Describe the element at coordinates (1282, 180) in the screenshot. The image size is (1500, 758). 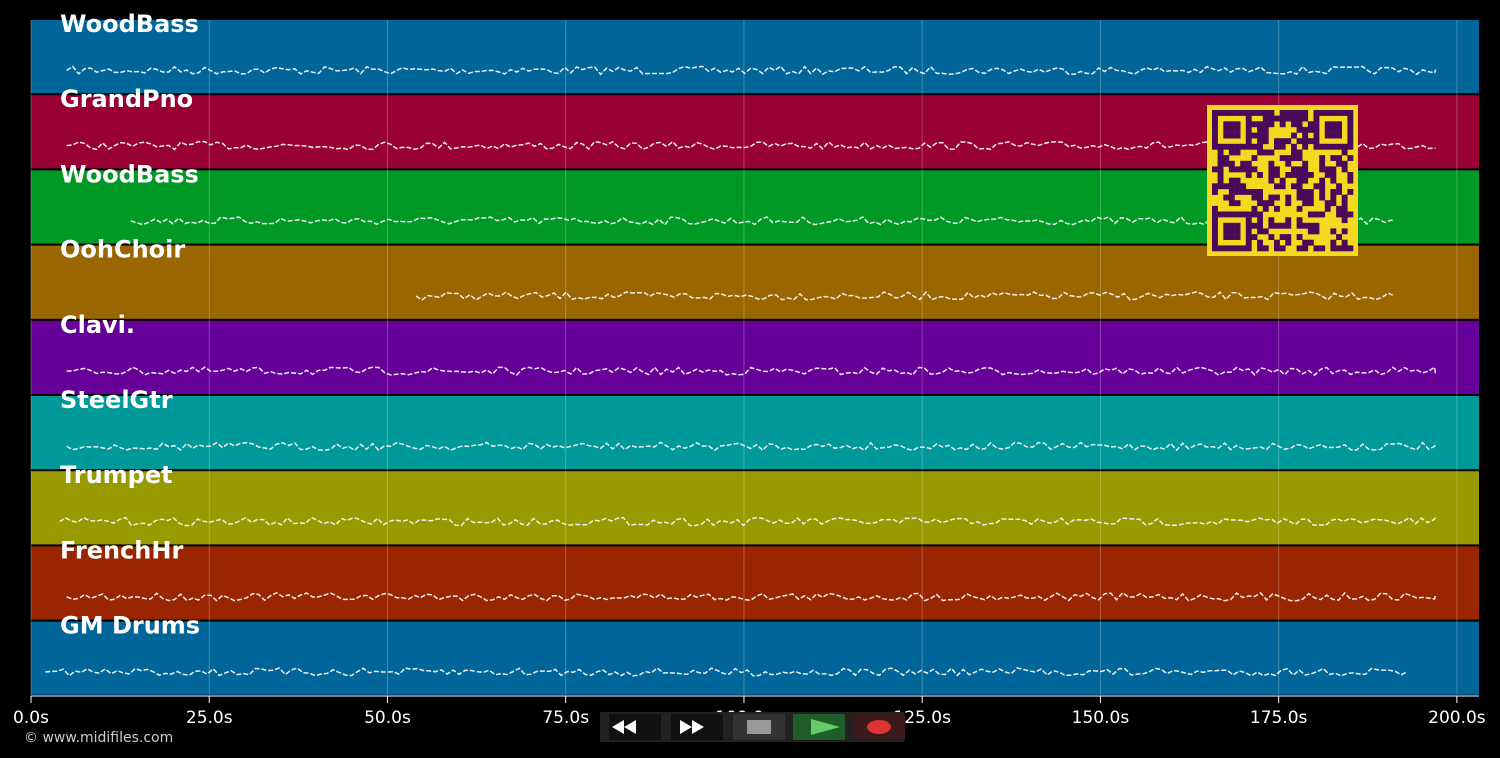
I see `qr-code` at that location.